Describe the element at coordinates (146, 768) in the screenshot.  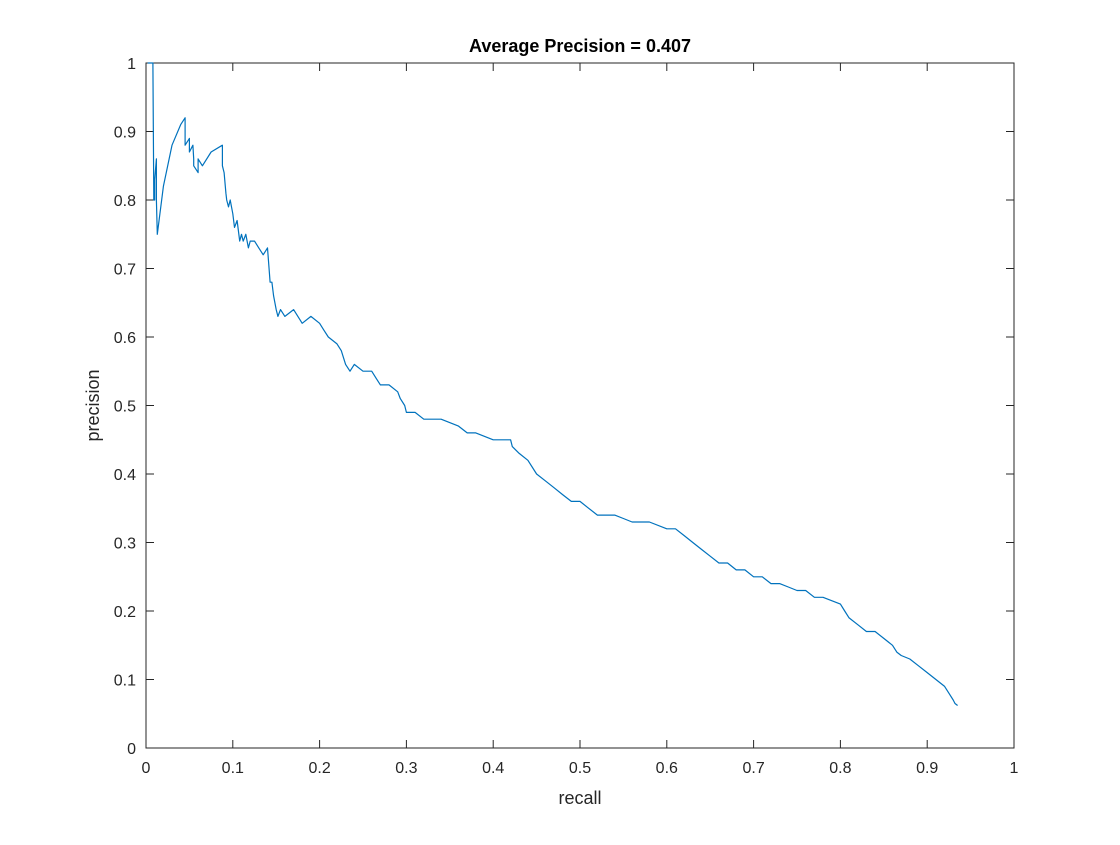
I see `x-tick-label: 0` at that location.